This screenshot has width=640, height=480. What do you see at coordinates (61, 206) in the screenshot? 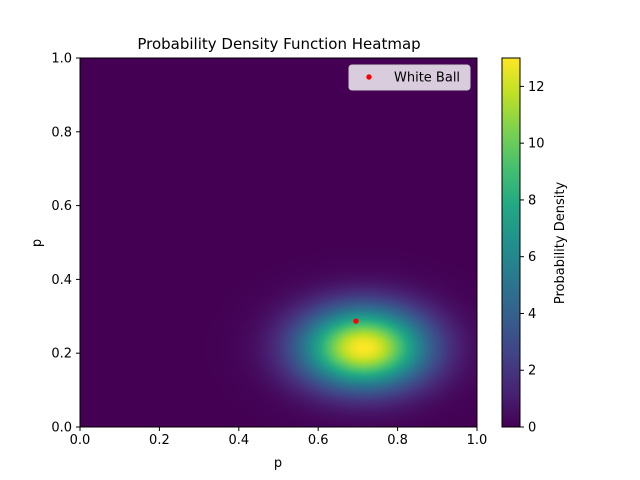
I see `y-tick-label: 0.6` at bounding box center [61, 206].